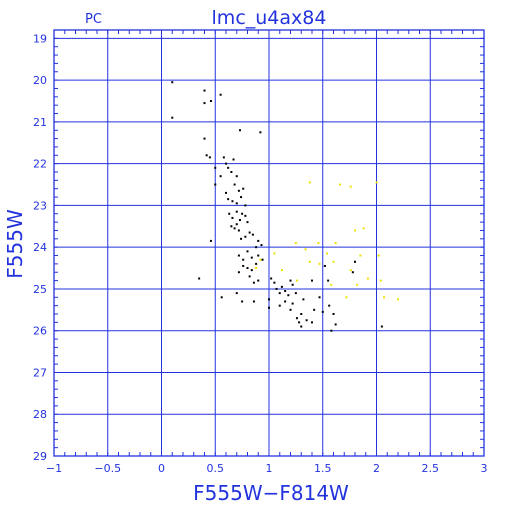 Image resolution: width=512 pixels, height=512 pixels. Describe the element at coordinates (40, 38) in the screenshot. I see `y-tick-label: 19` at that location.